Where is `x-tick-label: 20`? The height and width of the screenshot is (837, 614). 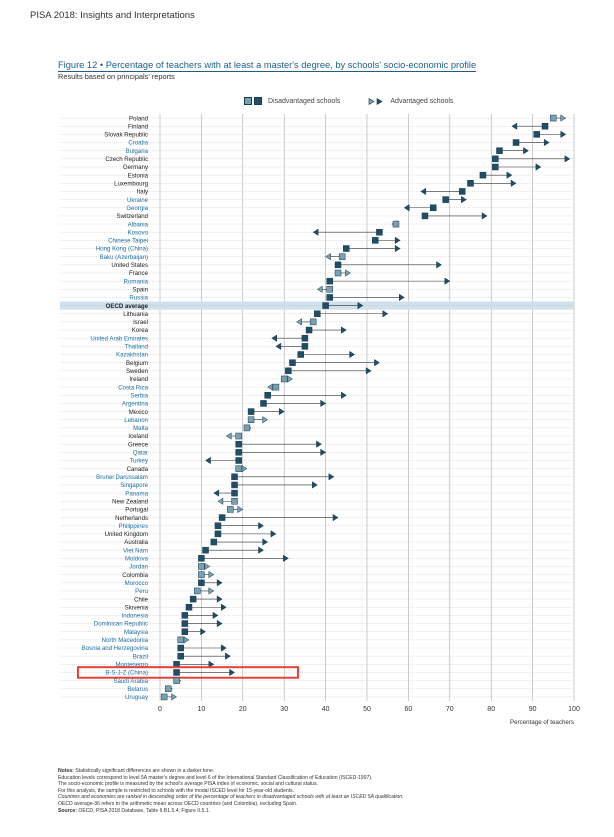
x-tick-label: 20 is located at coordinates (243, 709).